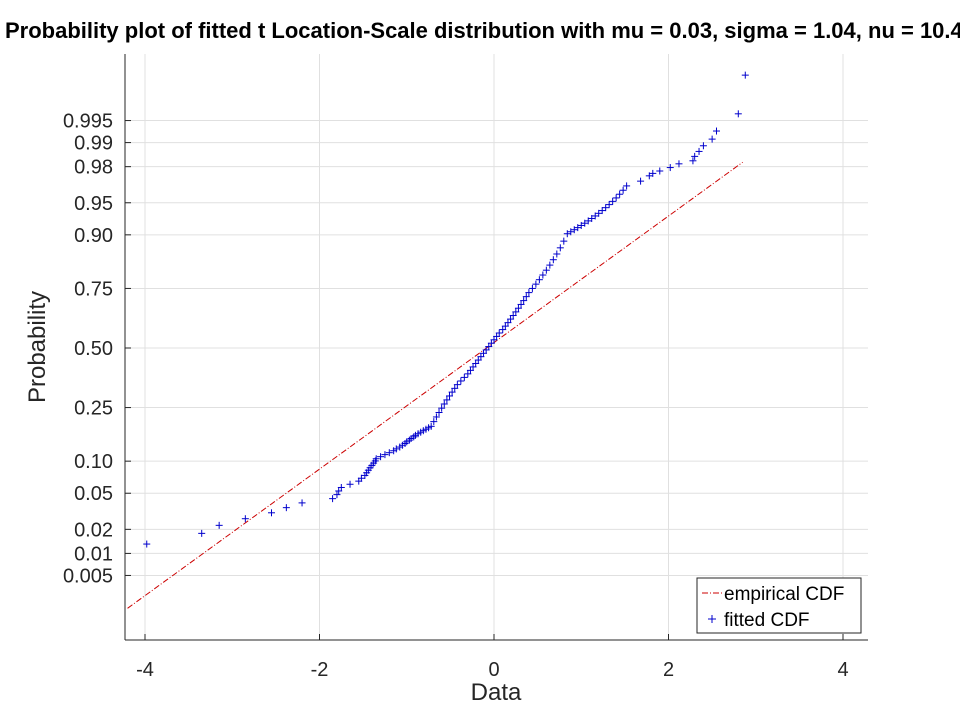  Describe the element at coordinates (493, 670) in the screenshot. I see `x-tick-label: 0` at that location.